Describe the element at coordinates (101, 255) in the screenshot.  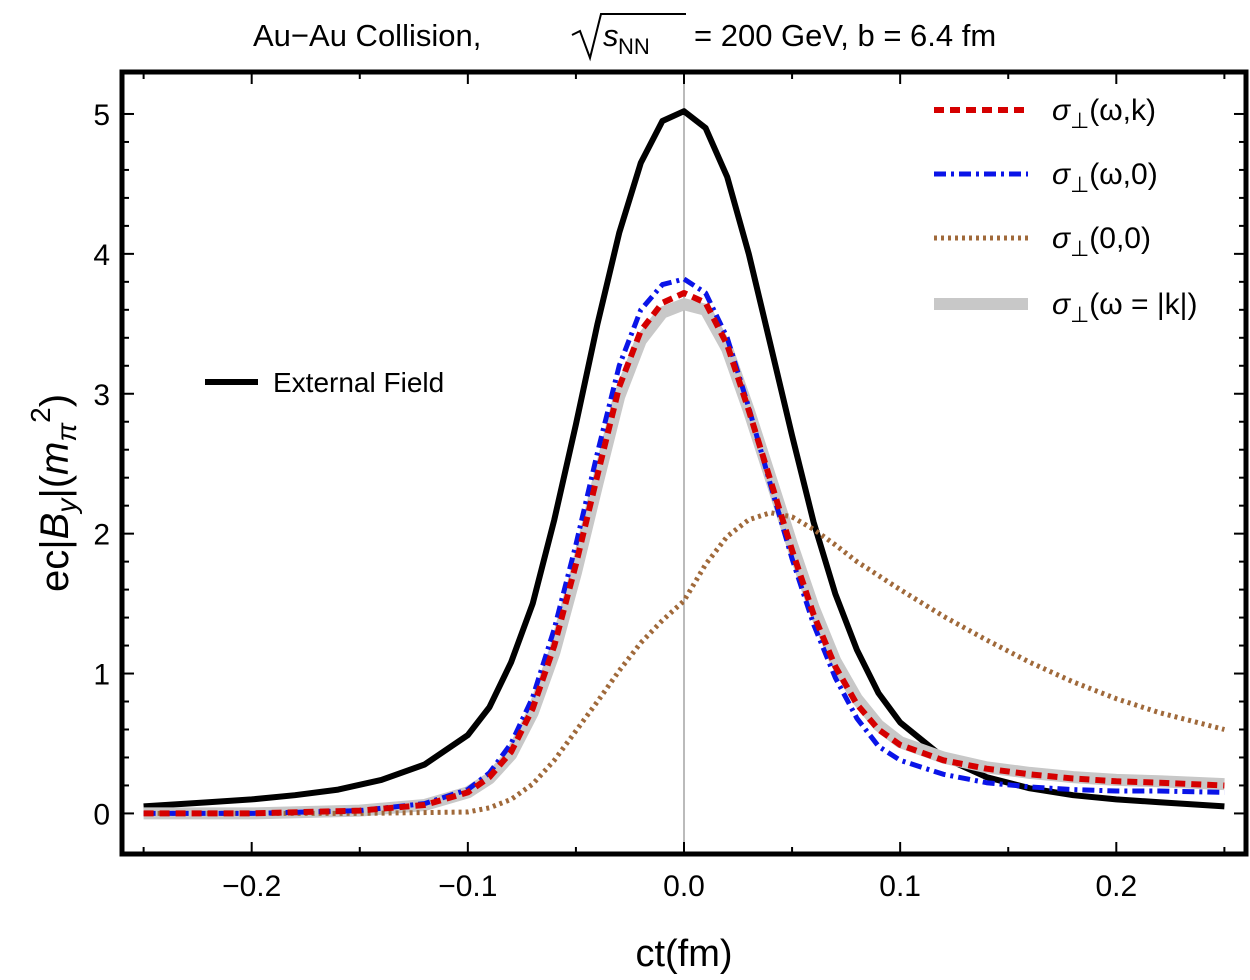
I see `y-tick-label: 4` at that location.